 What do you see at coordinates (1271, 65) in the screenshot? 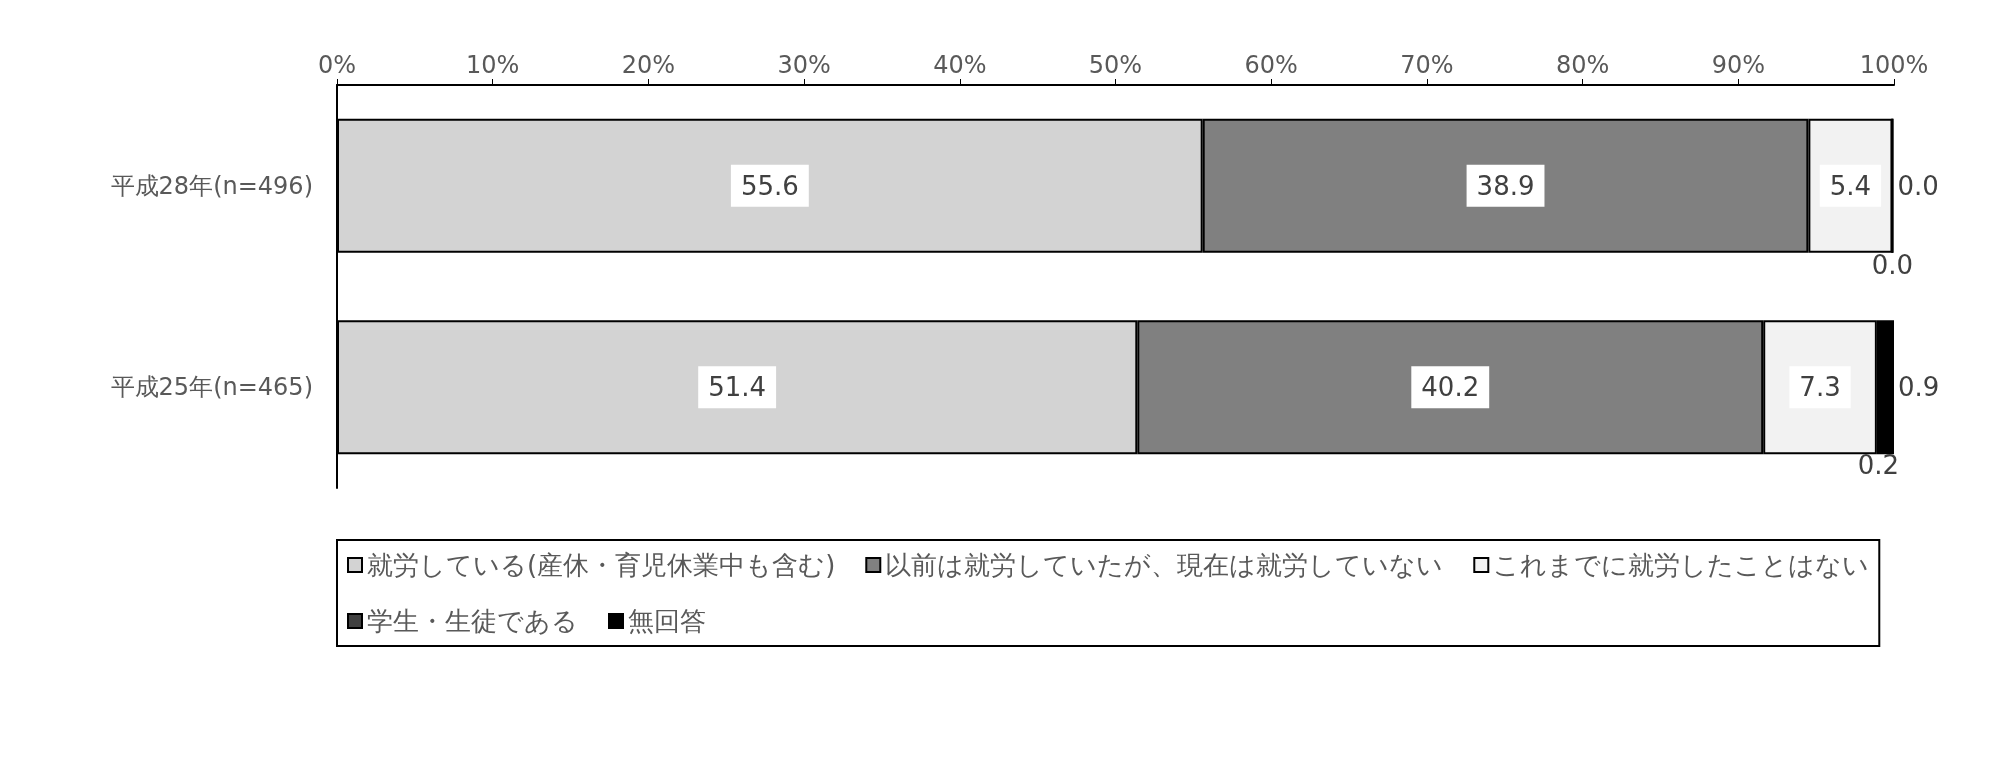
I see `x-tick-label: 60%` at bounding box center [1271, 65].